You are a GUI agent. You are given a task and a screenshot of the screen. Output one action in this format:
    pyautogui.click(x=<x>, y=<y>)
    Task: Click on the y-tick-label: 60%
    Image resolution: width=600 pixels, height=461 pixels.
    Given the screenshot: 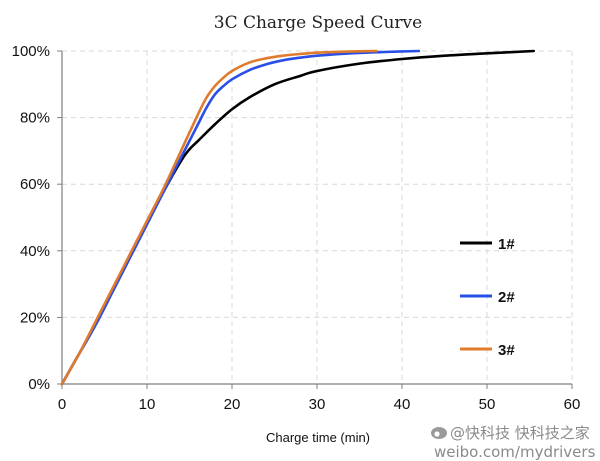 What is the action you would take?
    pyautogui.click(x=35, y=184)
    